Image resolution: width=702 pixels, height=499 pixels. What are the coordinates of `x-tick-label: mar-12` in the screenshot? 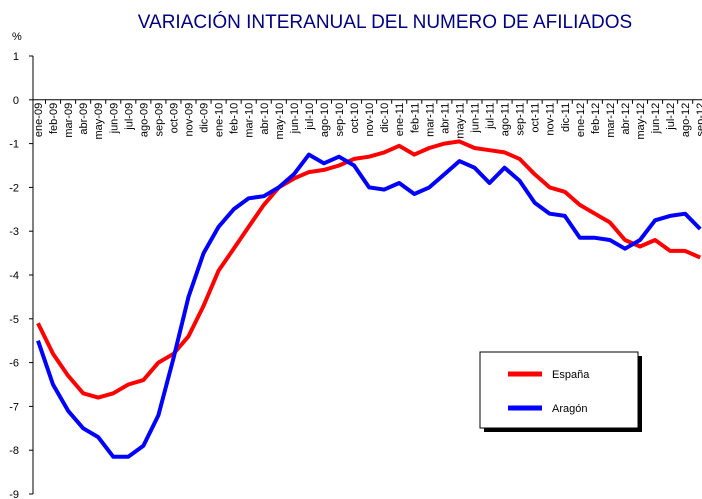 It's located at (611, 120).